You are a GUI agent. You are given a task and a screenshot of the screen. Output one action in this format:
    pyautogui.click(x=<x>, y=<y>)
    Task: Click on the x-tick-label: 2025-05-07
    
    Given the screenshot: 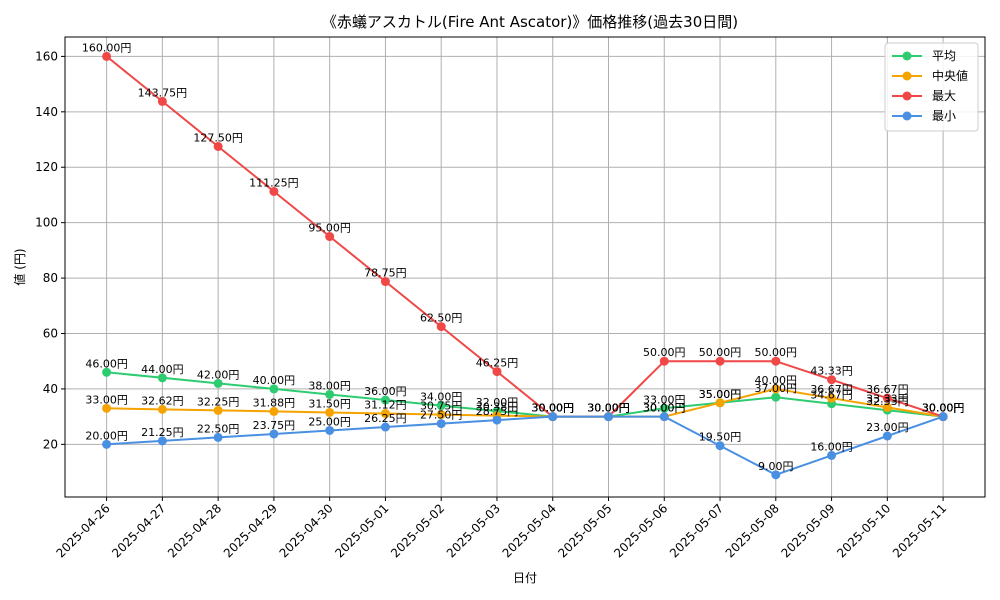 What is the action you would take?
    pyautogui.click(x=696, y=530)
    